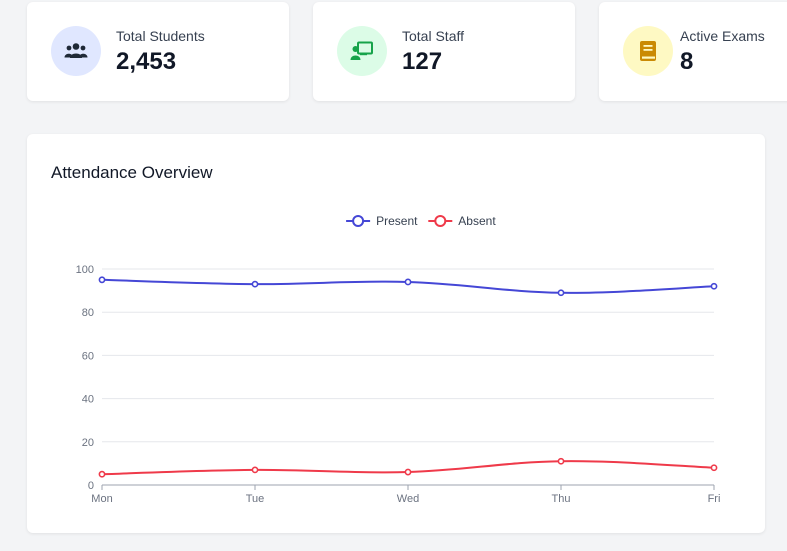 The width and height of the screenshot is (787, 551). What do you see at coordinates (477, 221) in the screenshot?
I see `legend-label: Absent` at bounding box center [477, 221].